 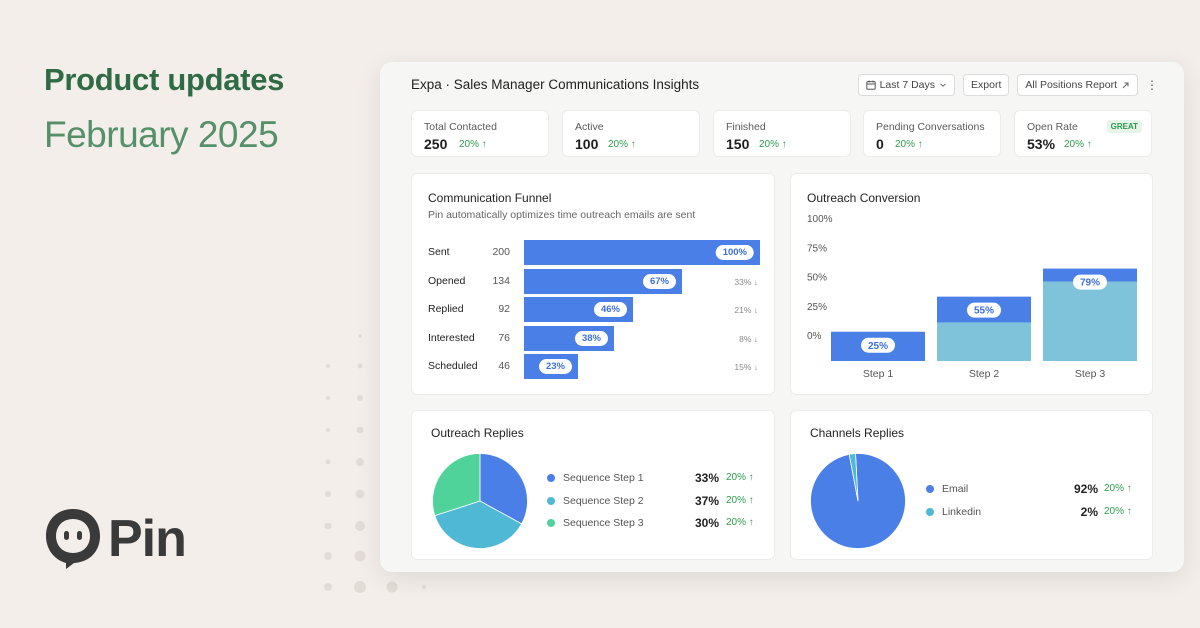 I want to click on brand-logo: Pin, so click(x=115, y=539).